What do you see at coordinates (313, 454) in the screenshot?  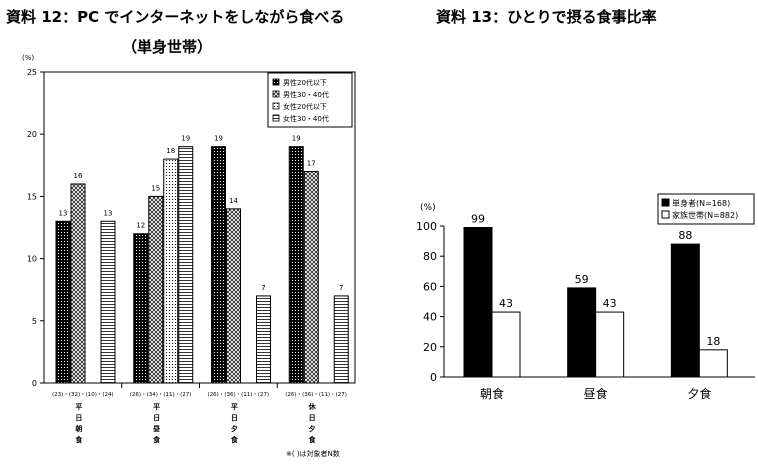 I see `left-chart-footnote: ※( )は対象者N数` at bounding box center [313, 454].